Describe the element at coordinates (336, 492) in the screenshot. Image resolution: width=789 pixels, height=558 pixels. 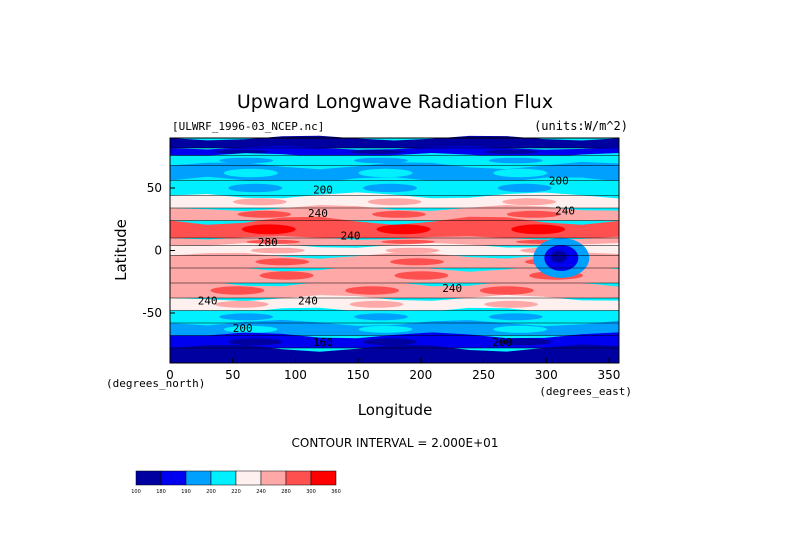
I see `colorbar-label: 360` at that location.